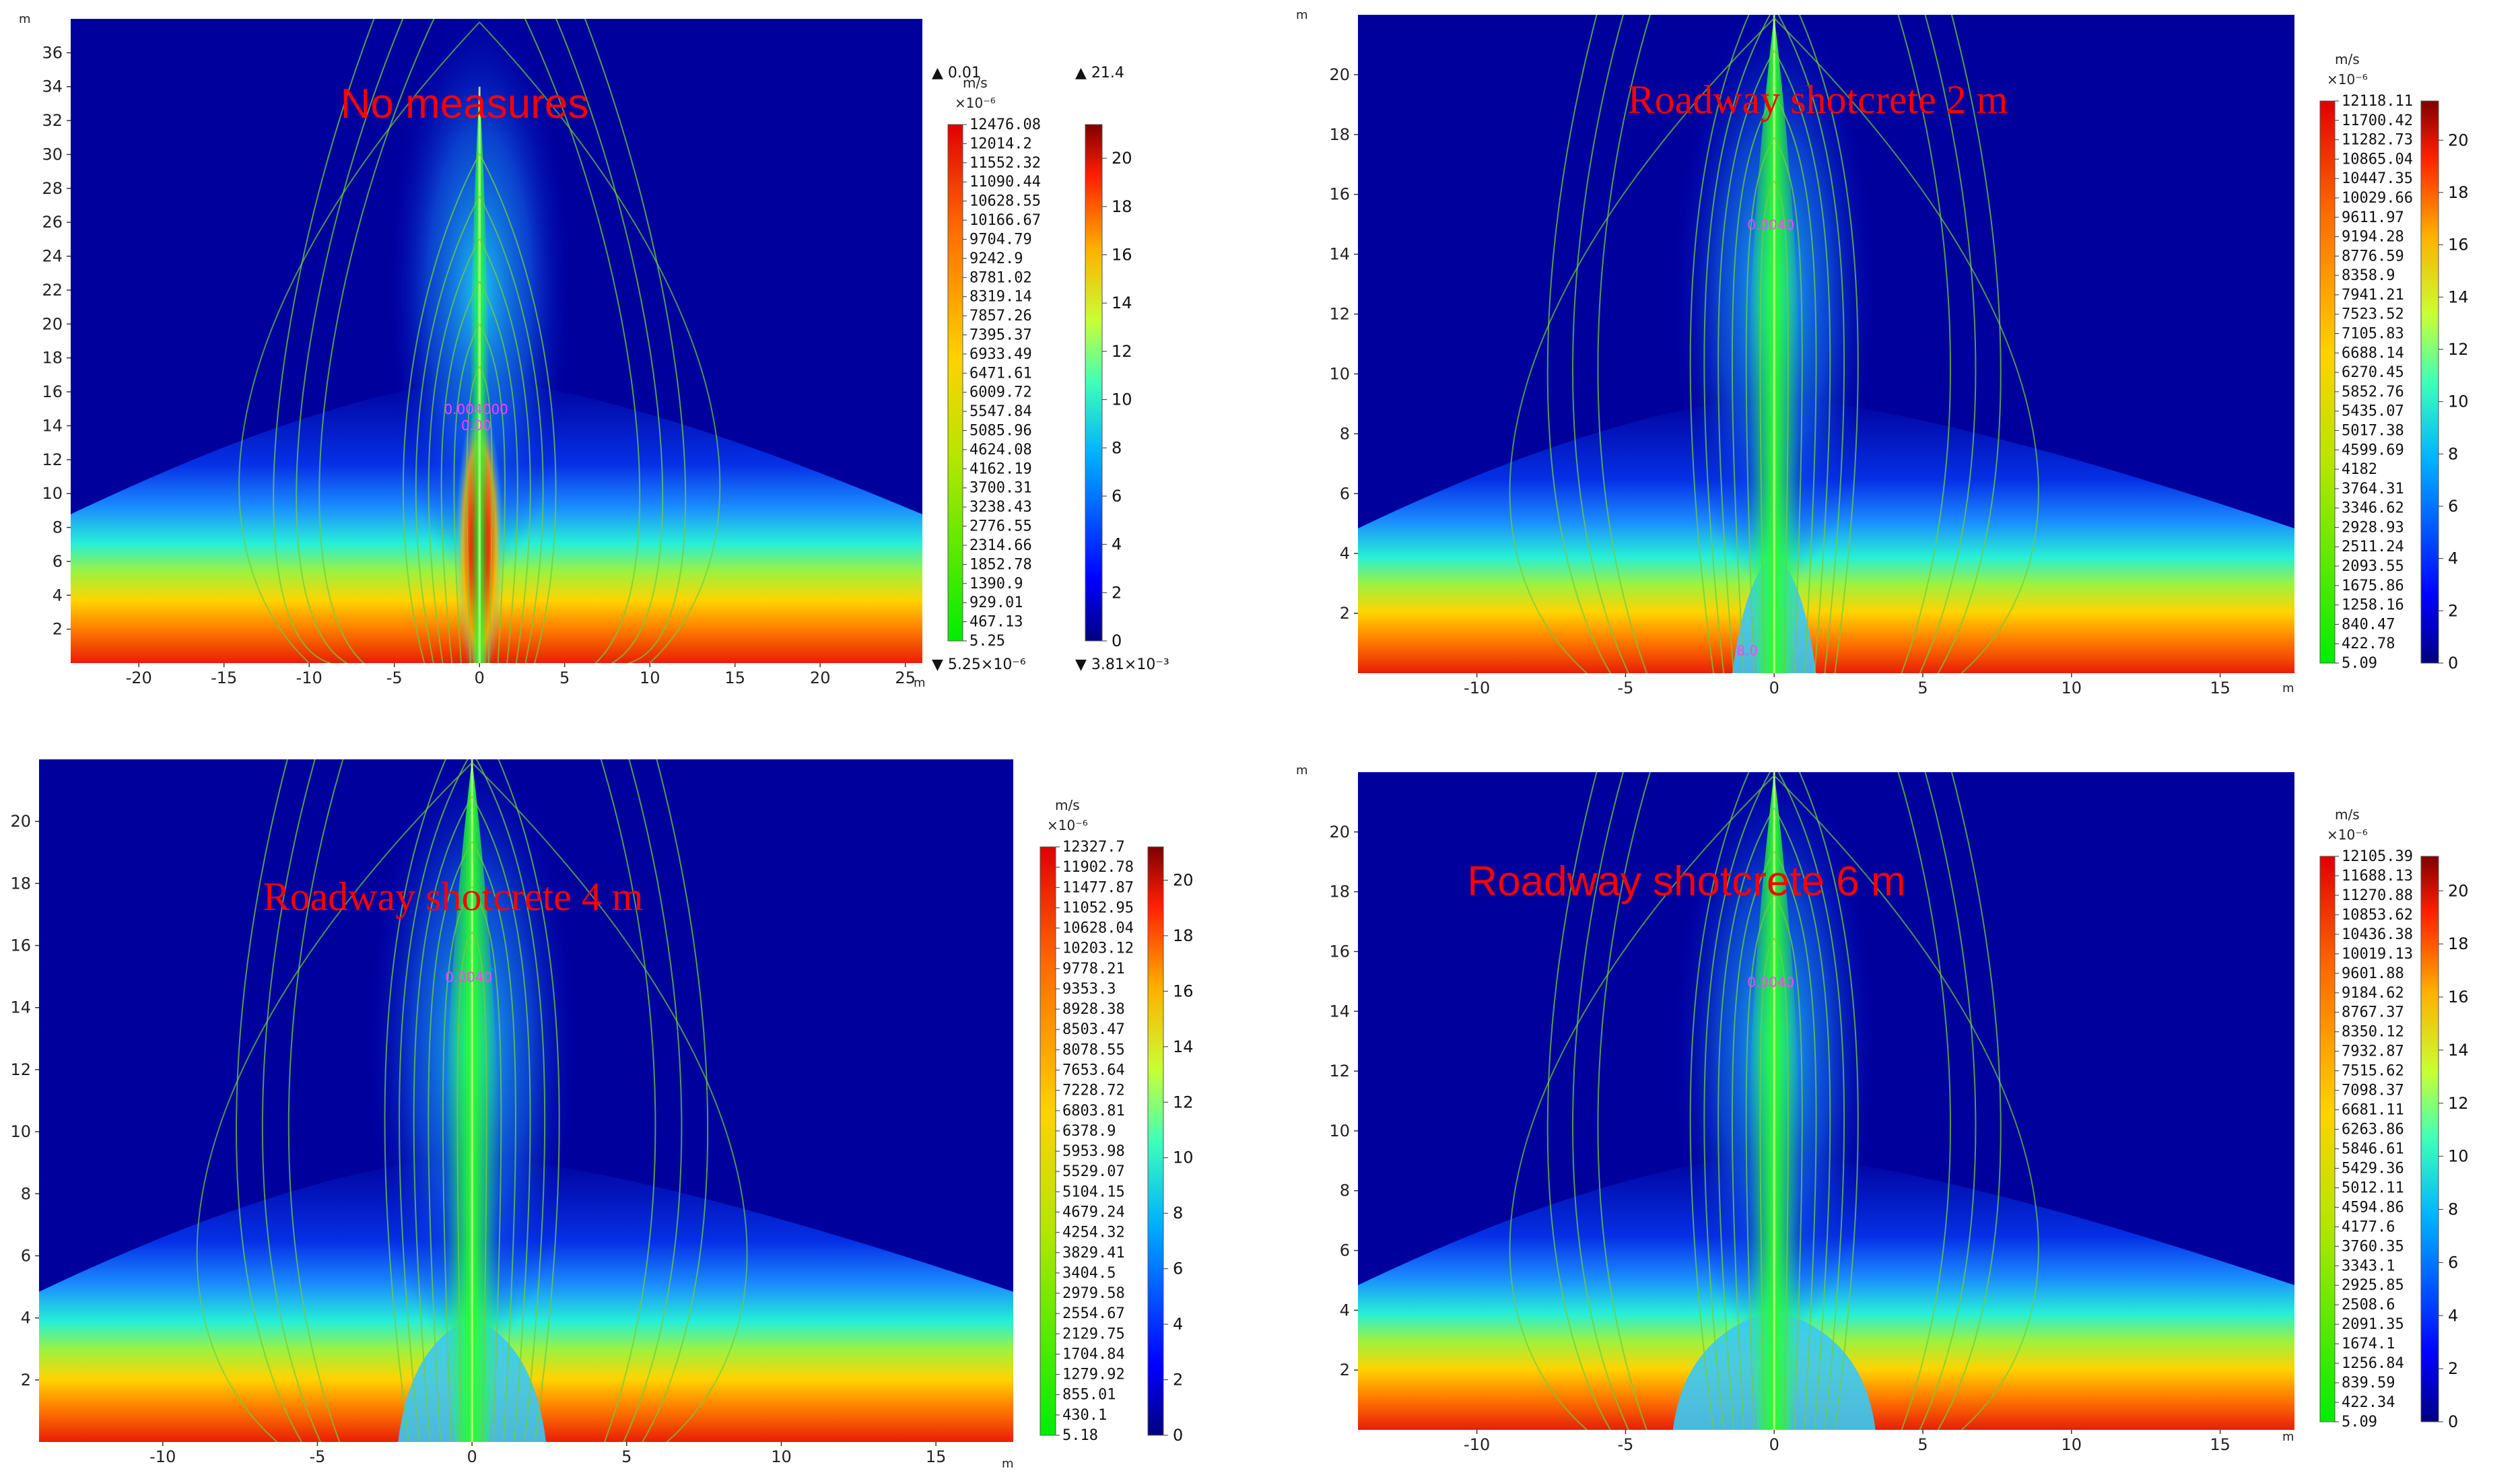 Image resolution: width=2520 pixels, height=1479 pixels. Describe the element at coordinates (2373, 392) in the screenshot. I see `contour-level-label: 5852.76` at that location.